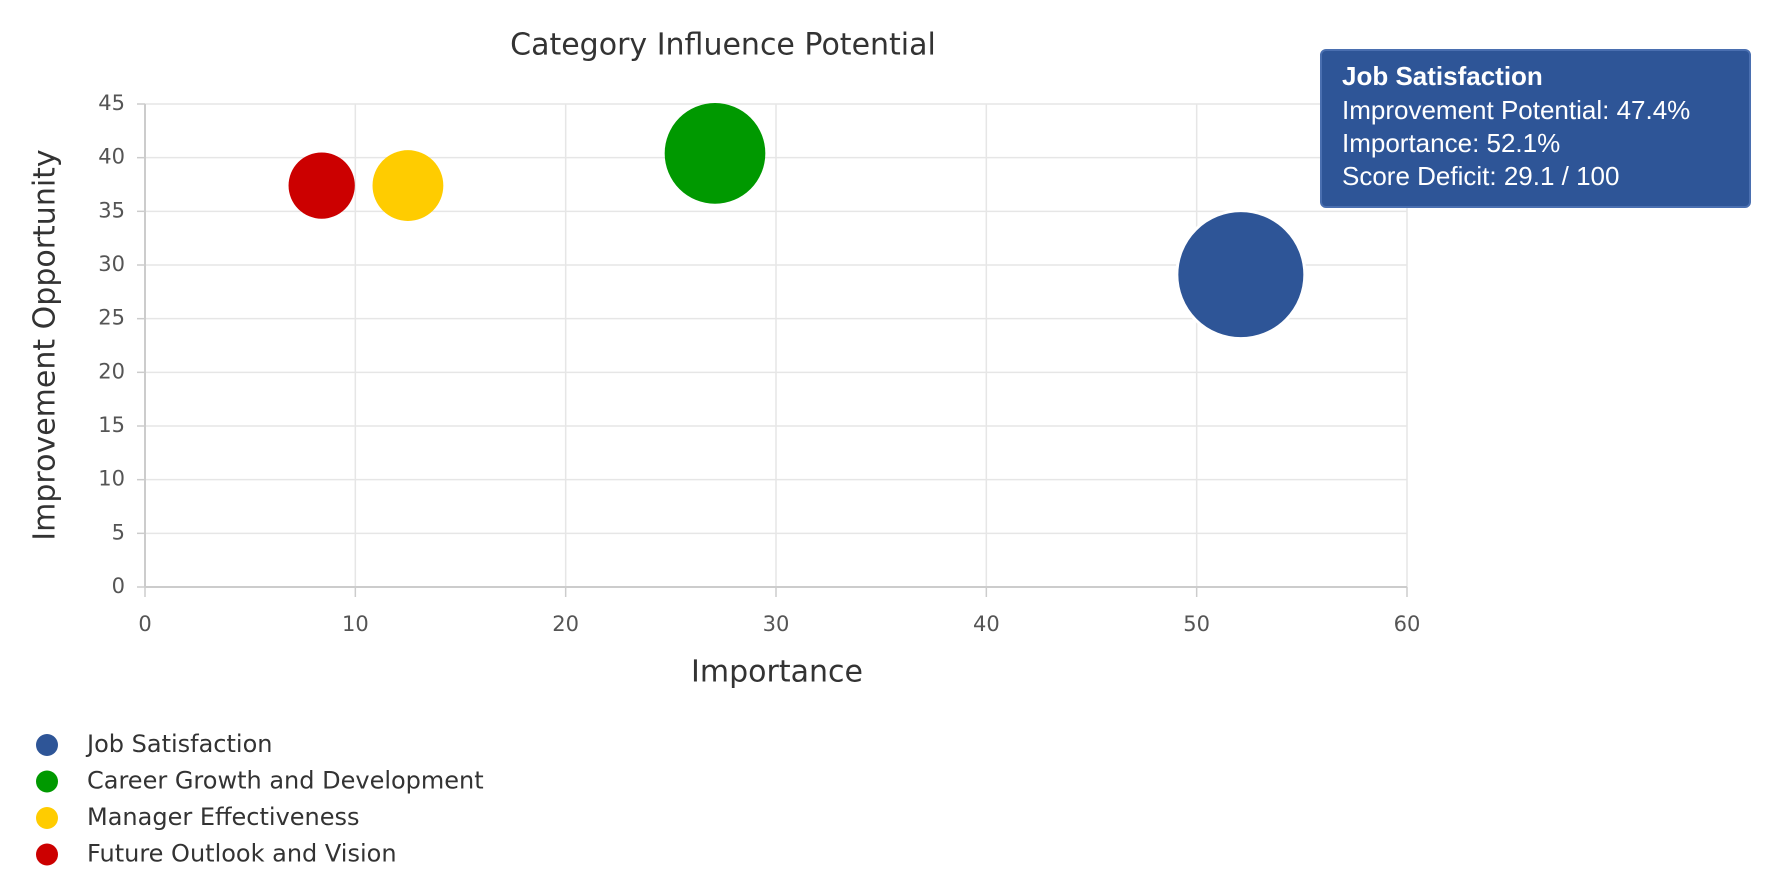  I want to click on y-tick-label: 10, so click(111, 479).